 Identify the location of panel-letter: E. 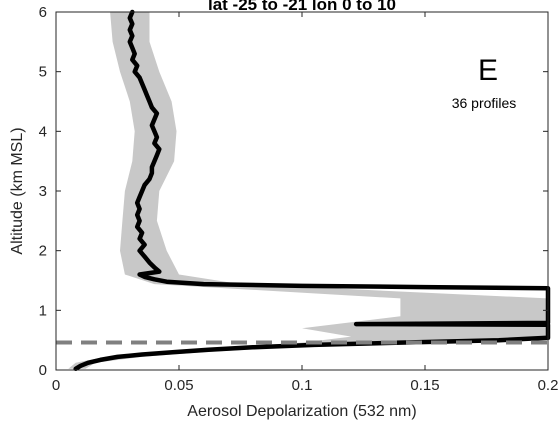
(488, 70).